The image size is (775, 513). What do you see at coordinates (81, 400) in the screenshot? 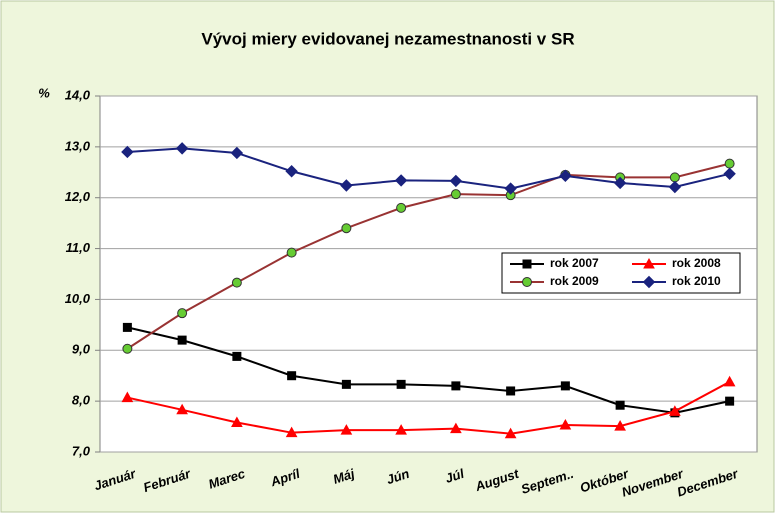
I see `y-tick-label: 8,0` at bounding box center [81, 400].